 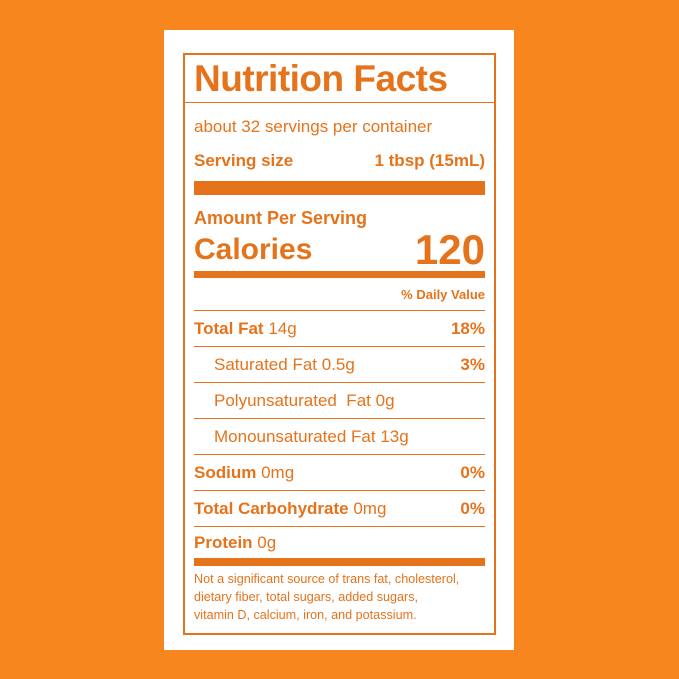 I want to click on nutrient: Sodium 0mg, so click(x=244, y=473).